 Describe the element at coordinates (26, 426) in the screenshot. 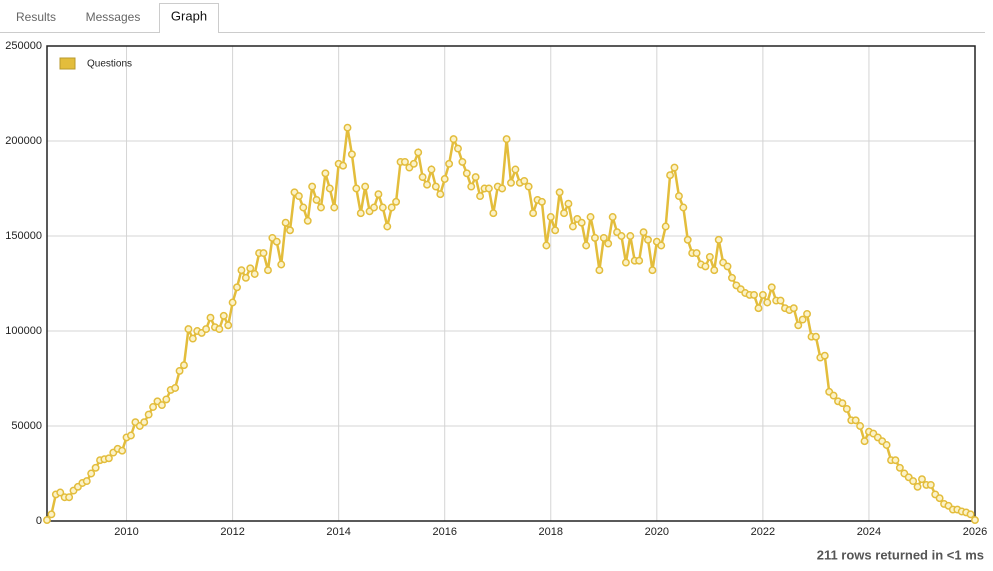

I see `y-tick-label: 50000` at that location.